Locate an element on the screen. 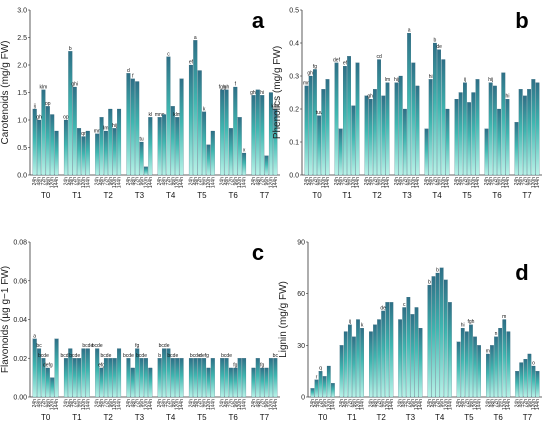 This screenshot has width=550, height=447. data-label: tuv is located at coordinates (319, 113).